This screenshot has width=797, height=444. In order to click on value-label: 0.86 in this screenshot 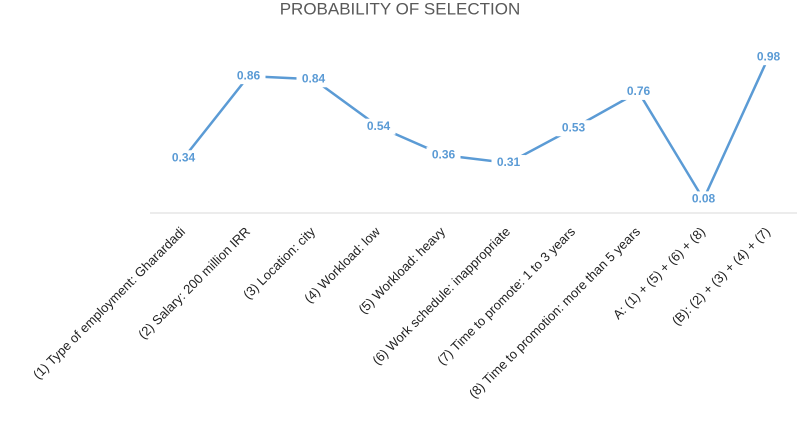, I will do `click(249, 75)`.